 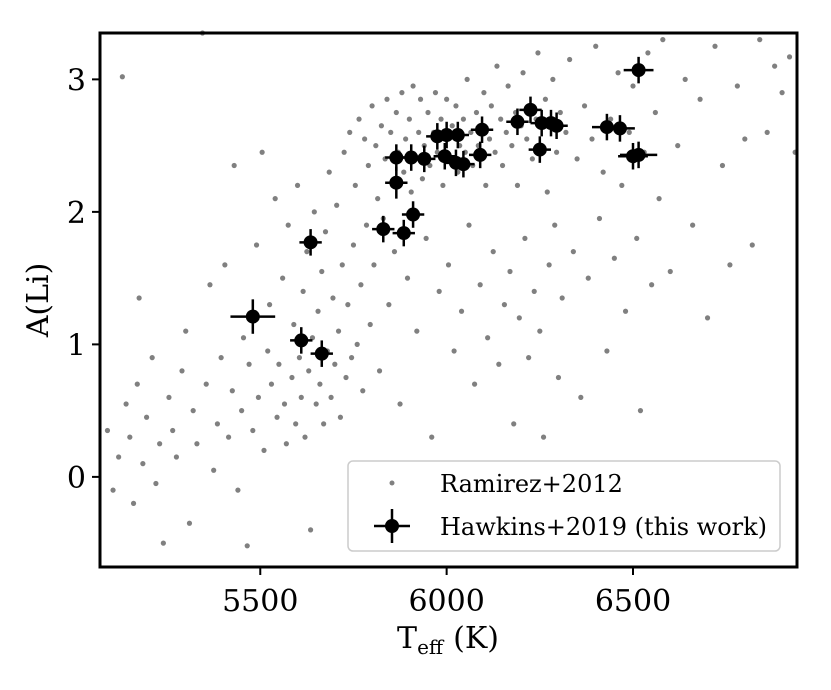 I want to click on x-tick-label: 5500, so click(x=260, y=601).